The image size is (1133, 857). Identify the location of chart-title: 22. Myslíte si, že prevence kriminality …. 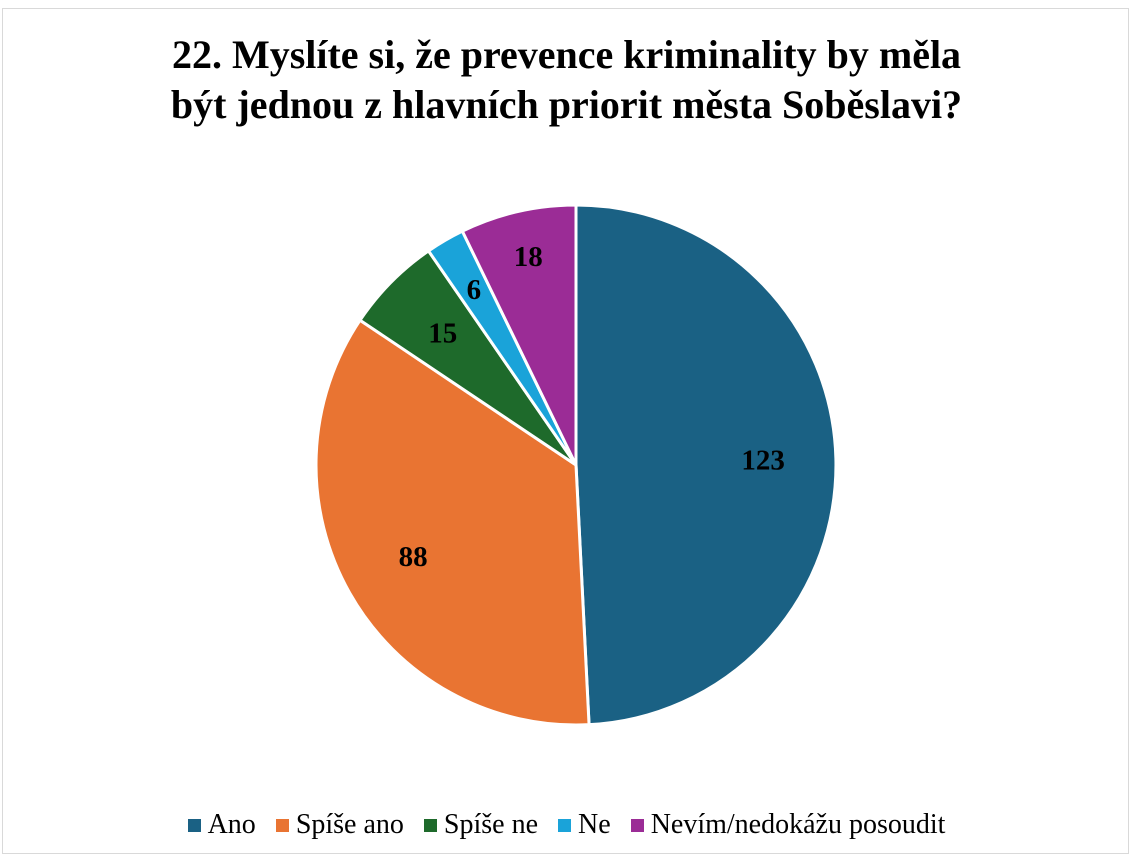
(566, 80).